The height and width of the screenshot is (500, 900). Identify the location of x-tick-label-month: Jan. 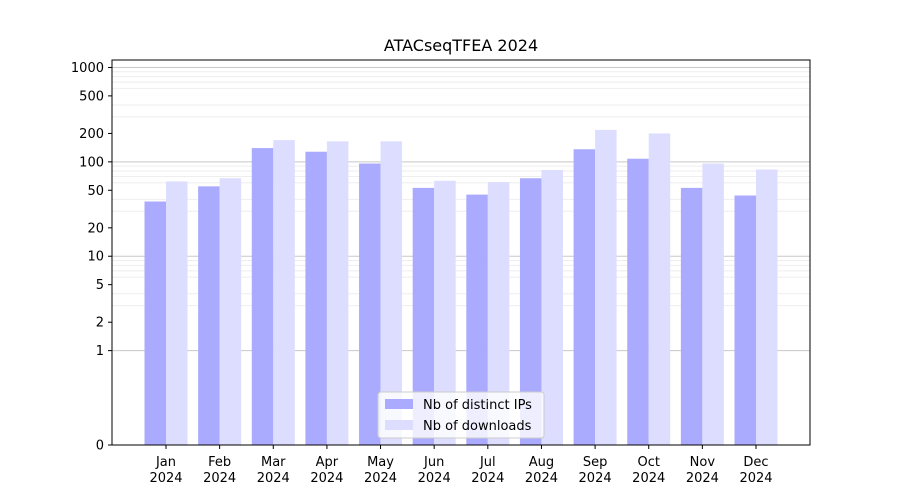
(165, 462).